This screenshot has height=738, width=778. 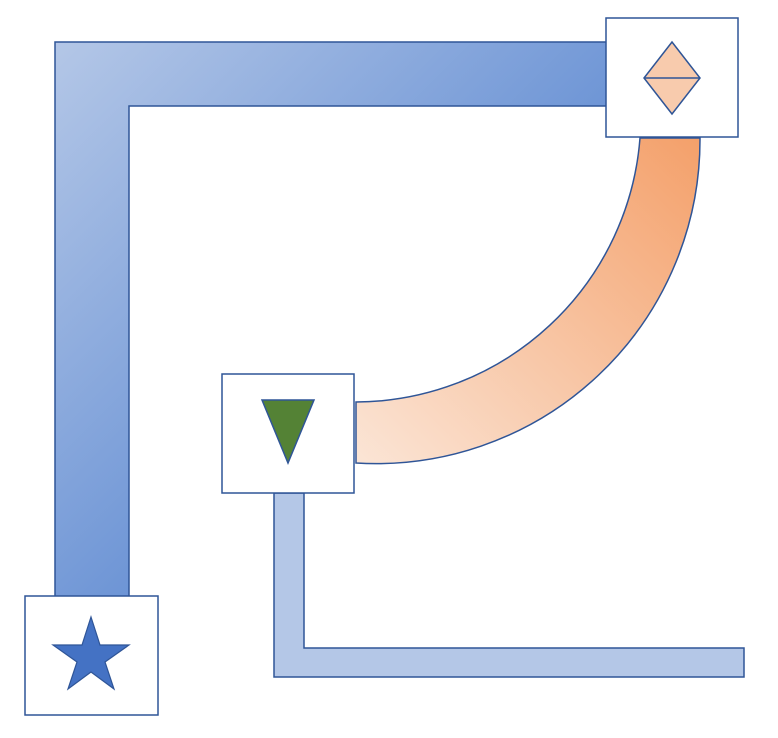 I want to click on diamond-icon, so click(x=672, y=78).